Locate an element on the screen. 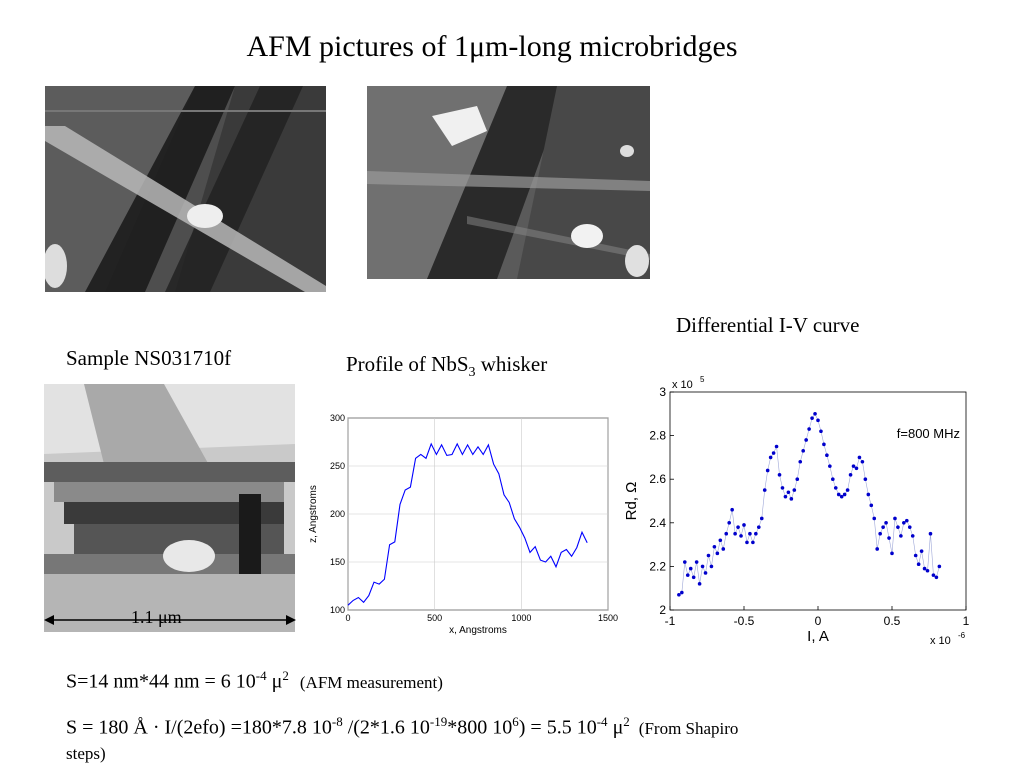  iv-x-tick-label: -1 is located at coordinates (670, 621).